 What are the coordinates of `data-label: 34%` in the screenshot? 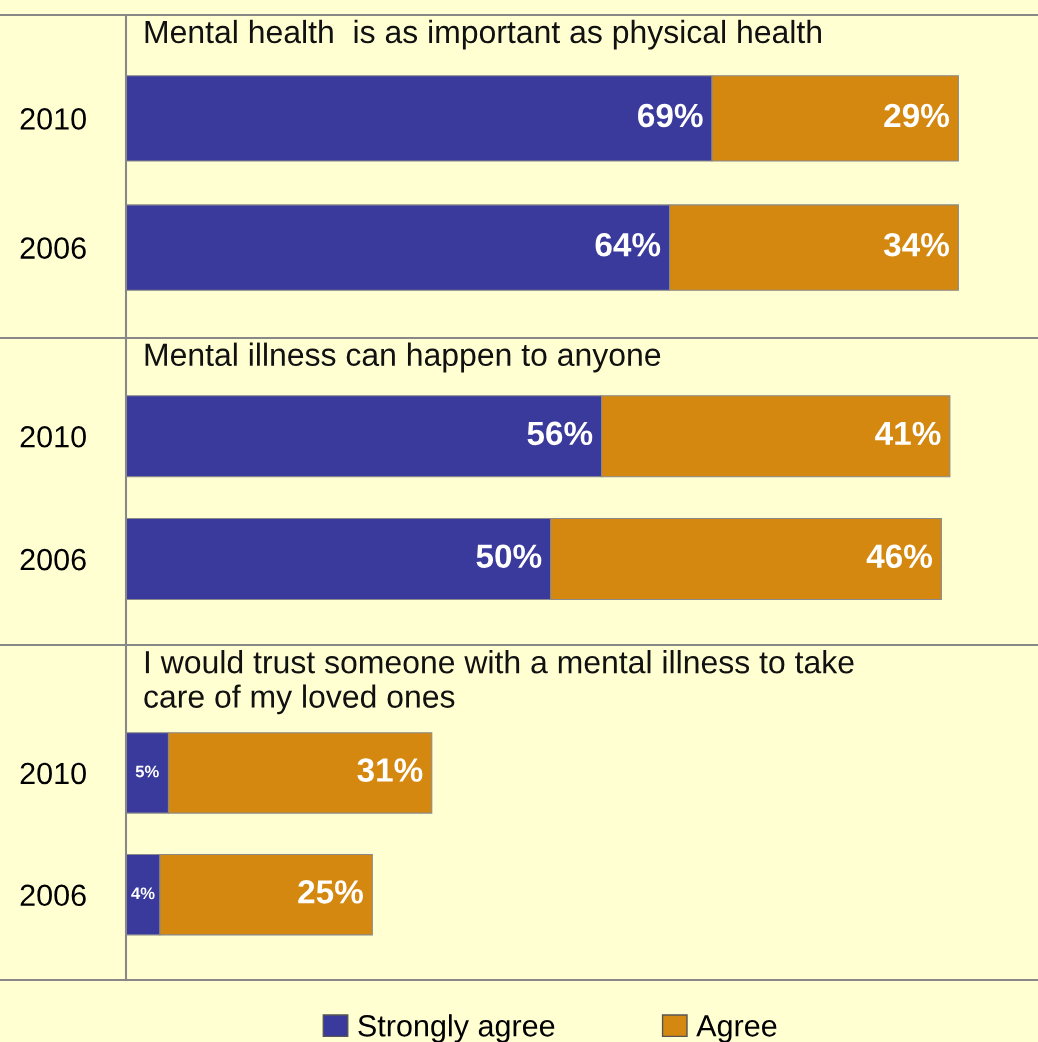 It's located at (916, 244).